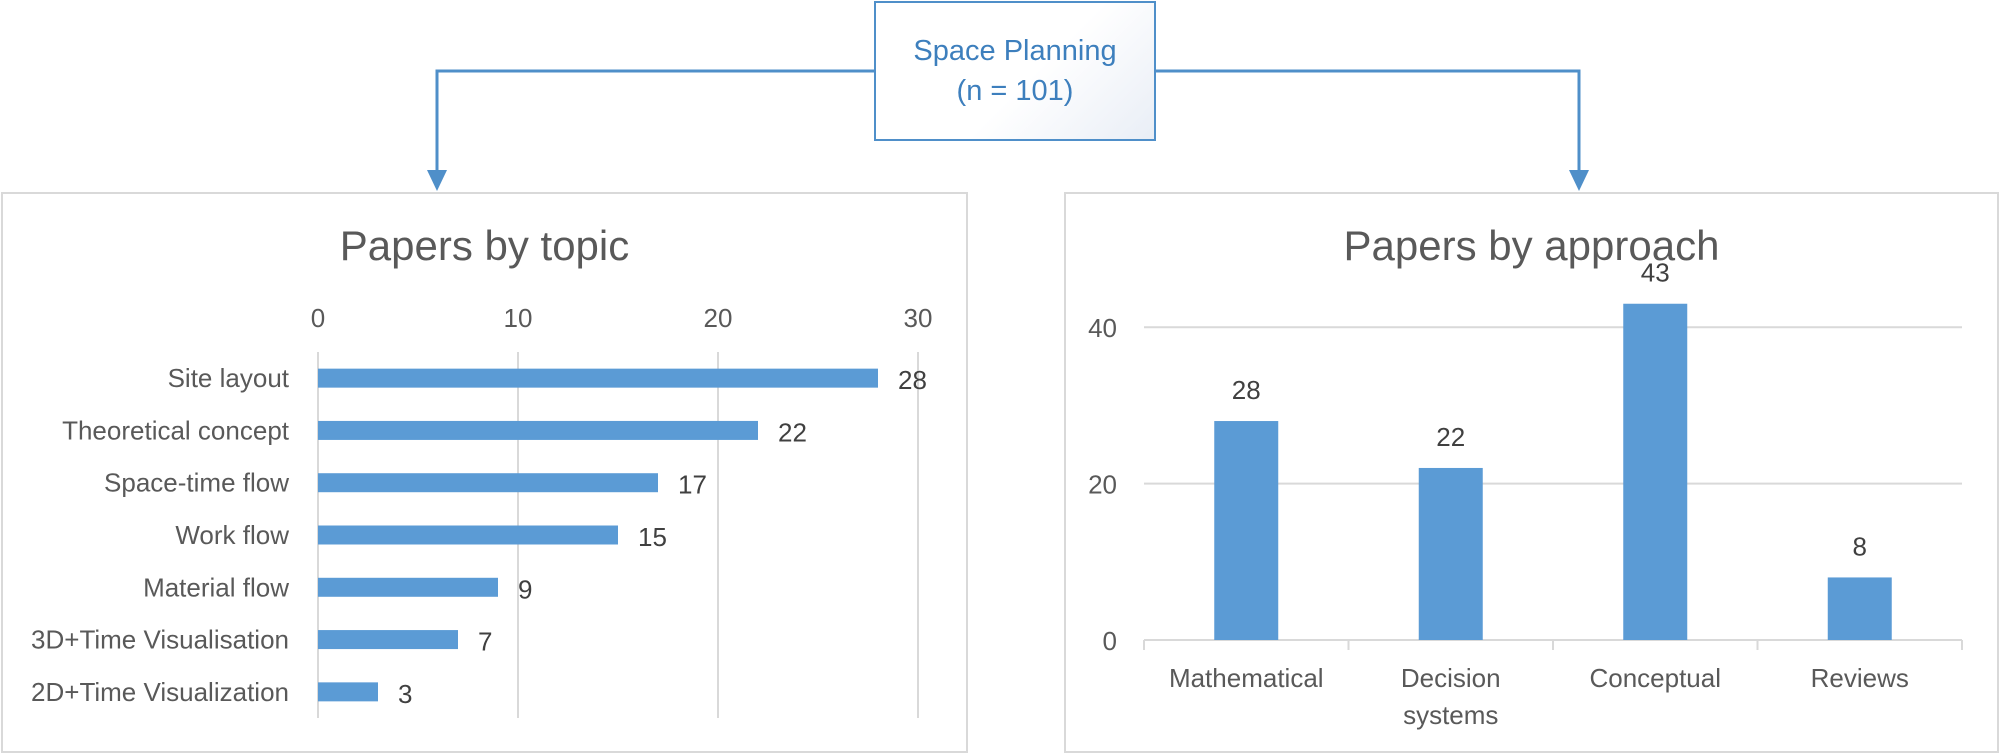  Describe the element at coordinates (652, 537) in the screenshot. I see `data-label: 15` at that location.